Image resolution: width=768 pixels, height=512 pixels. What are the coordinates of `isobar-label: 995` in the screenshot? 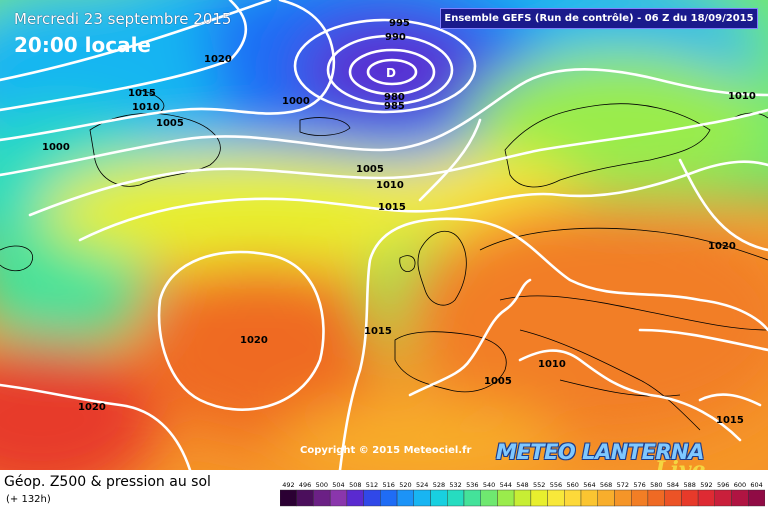 It's located at (399, 23).